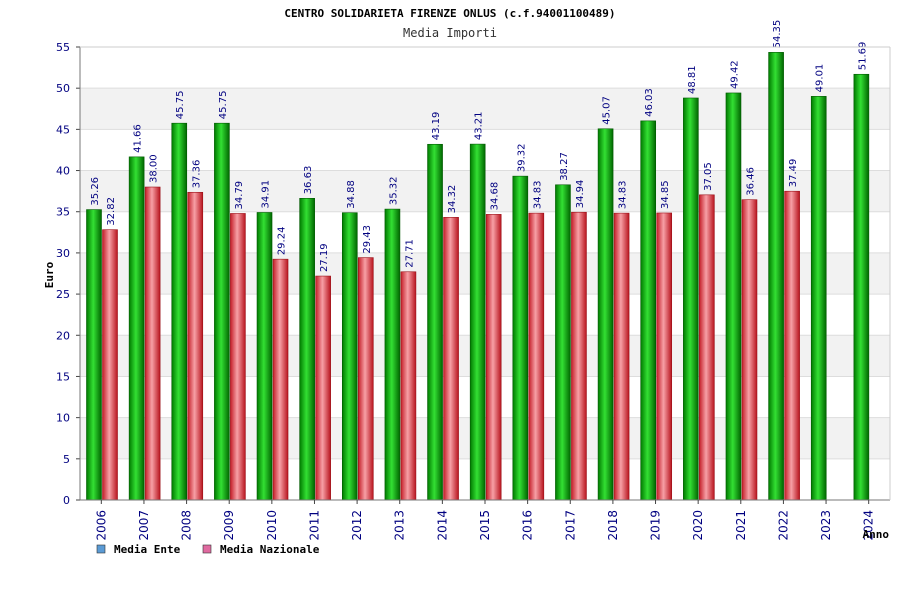  What do you see at coordinates (63, 274) in the screenshot?
I see `y-tick-labels: 0 5 10 15 20 25 30 35 40 45 50 55` at bounding box center [63, 274].